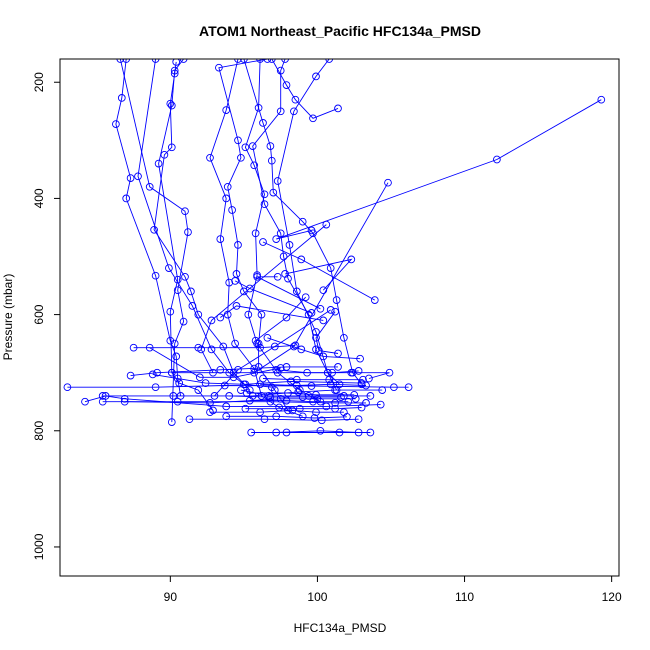 This screenshot has height=650, width=650. What do you see at coordinates (171, 597) in the screenshot?
I see `x-tick-label: 90` at bounding box center [171, 597].